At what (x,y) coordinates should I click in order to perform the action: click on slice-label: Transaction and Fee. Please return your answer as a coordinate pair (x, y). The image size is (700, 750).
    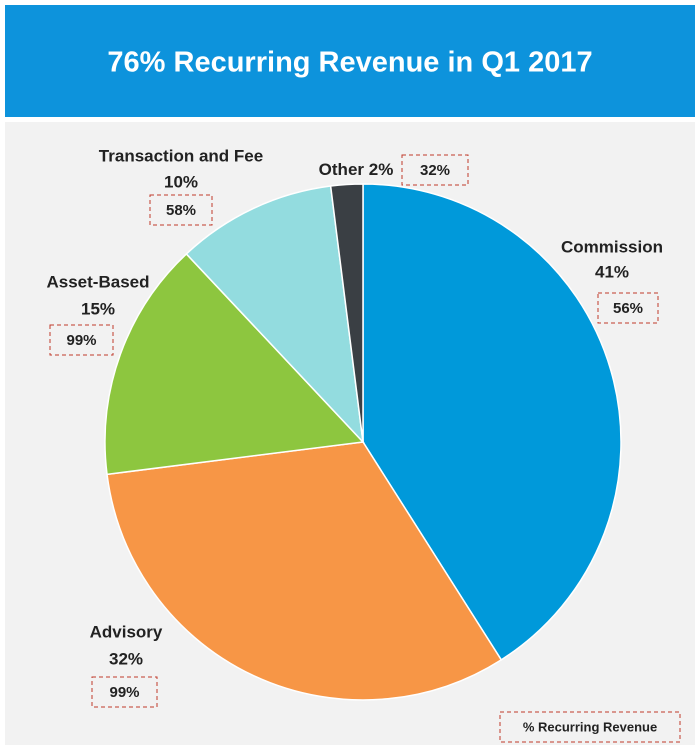
    Looking at the image, I should click on (181, 155).